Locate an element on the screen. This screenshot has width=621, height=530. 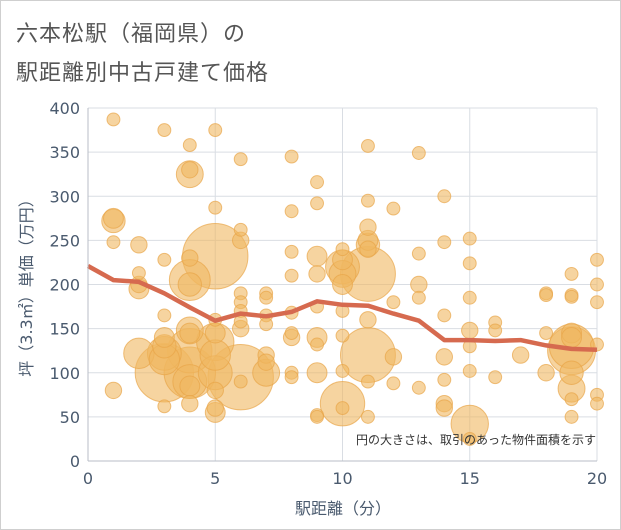
chart-title-line2: 駅距離別中古戸建て価格 is located at coordinates (143, 73).